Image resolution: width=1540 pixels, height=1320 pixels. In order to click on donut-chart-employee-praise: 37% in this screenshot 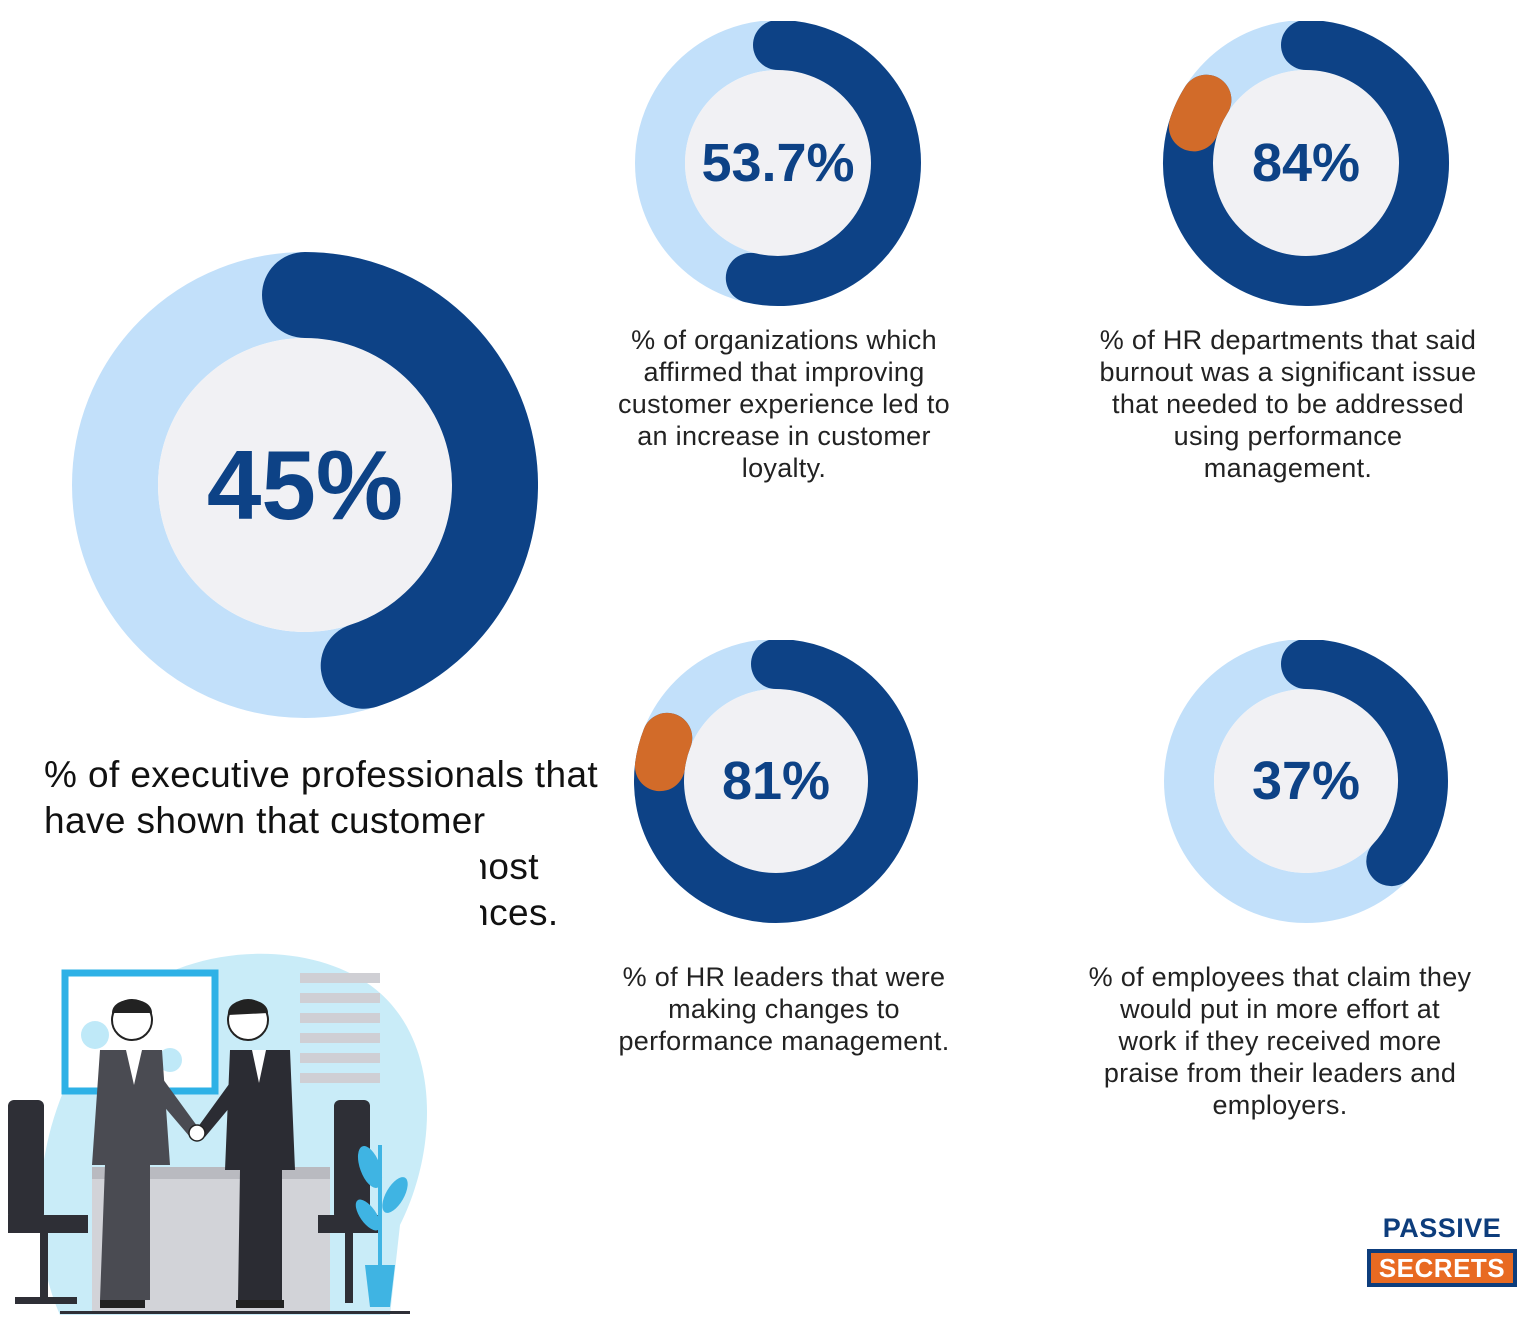, I will do `click(1306, 783)`.